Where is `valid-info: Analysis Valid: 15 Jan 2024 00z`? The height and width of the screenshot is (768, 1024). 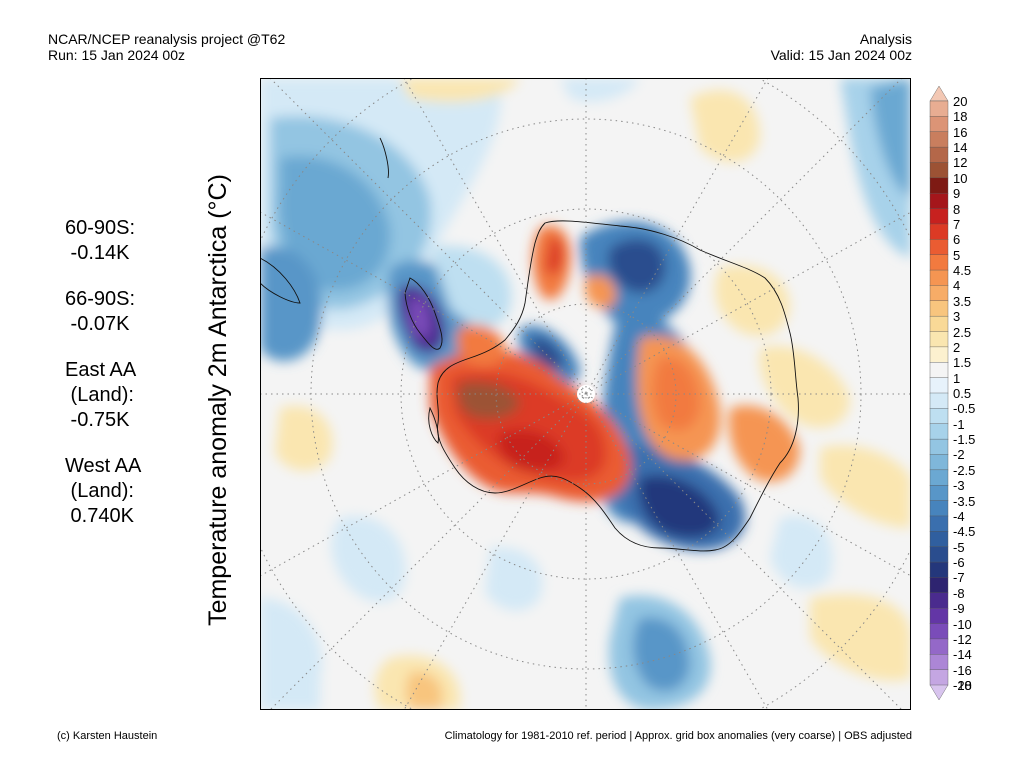
valid-info: Analysis Valid: 15 Jan 2024 00z is located at coordinates (841, 47).